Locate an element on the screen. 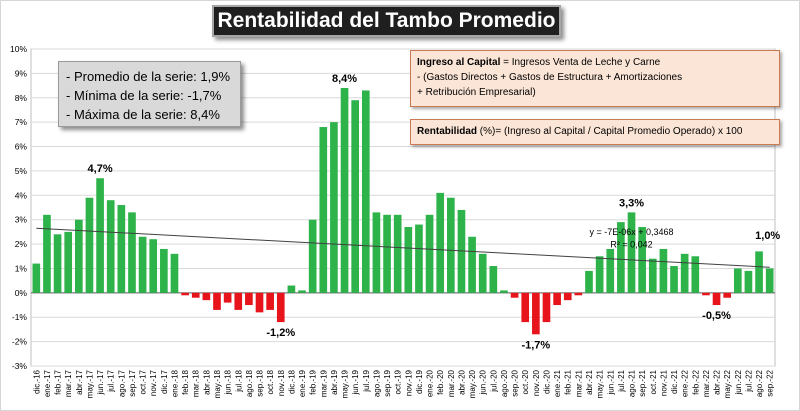 The height and width of the screenshot is (411, 800). x-tick-label: jul.-17 is located at coordinates (111, 380).